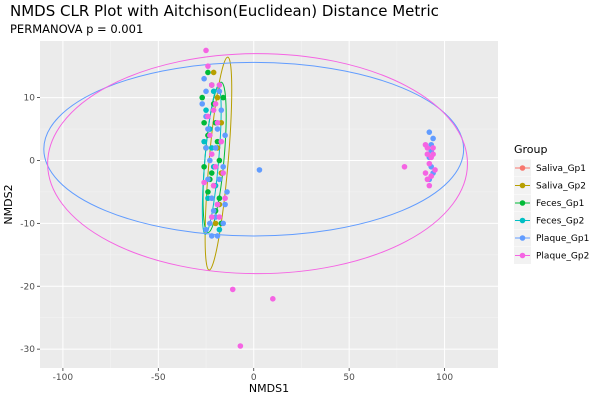 Image resolution: width=600 pixels, height=400 pixels. What do you see at coordinates (531, 149) in the screenshot?
I see `legend-title: Group` at bounding box center [531, 149].